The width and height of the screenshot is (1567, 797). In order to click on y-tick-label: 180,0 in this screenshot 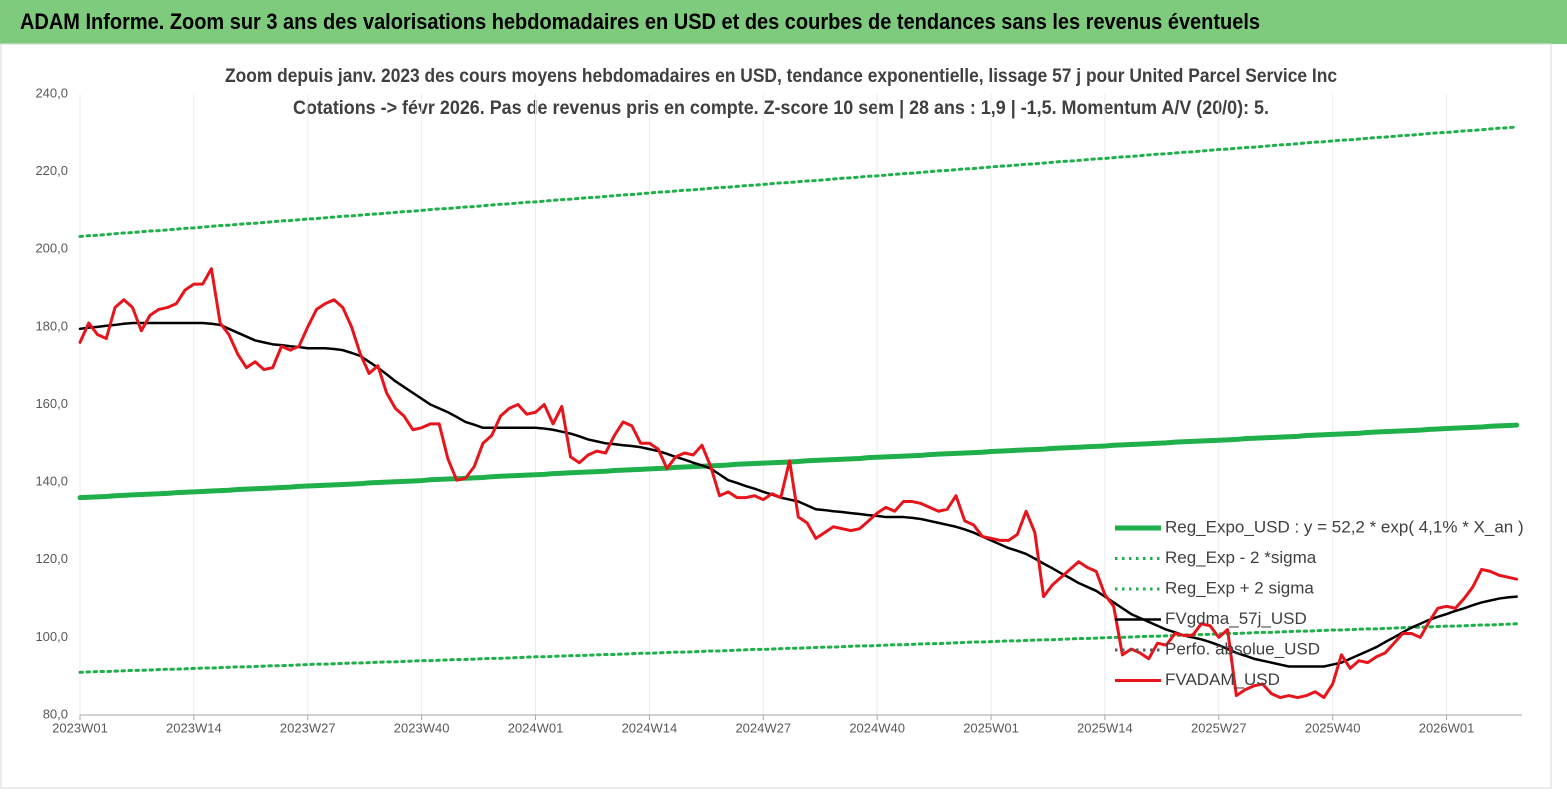, I will do `click(51, 325)`.